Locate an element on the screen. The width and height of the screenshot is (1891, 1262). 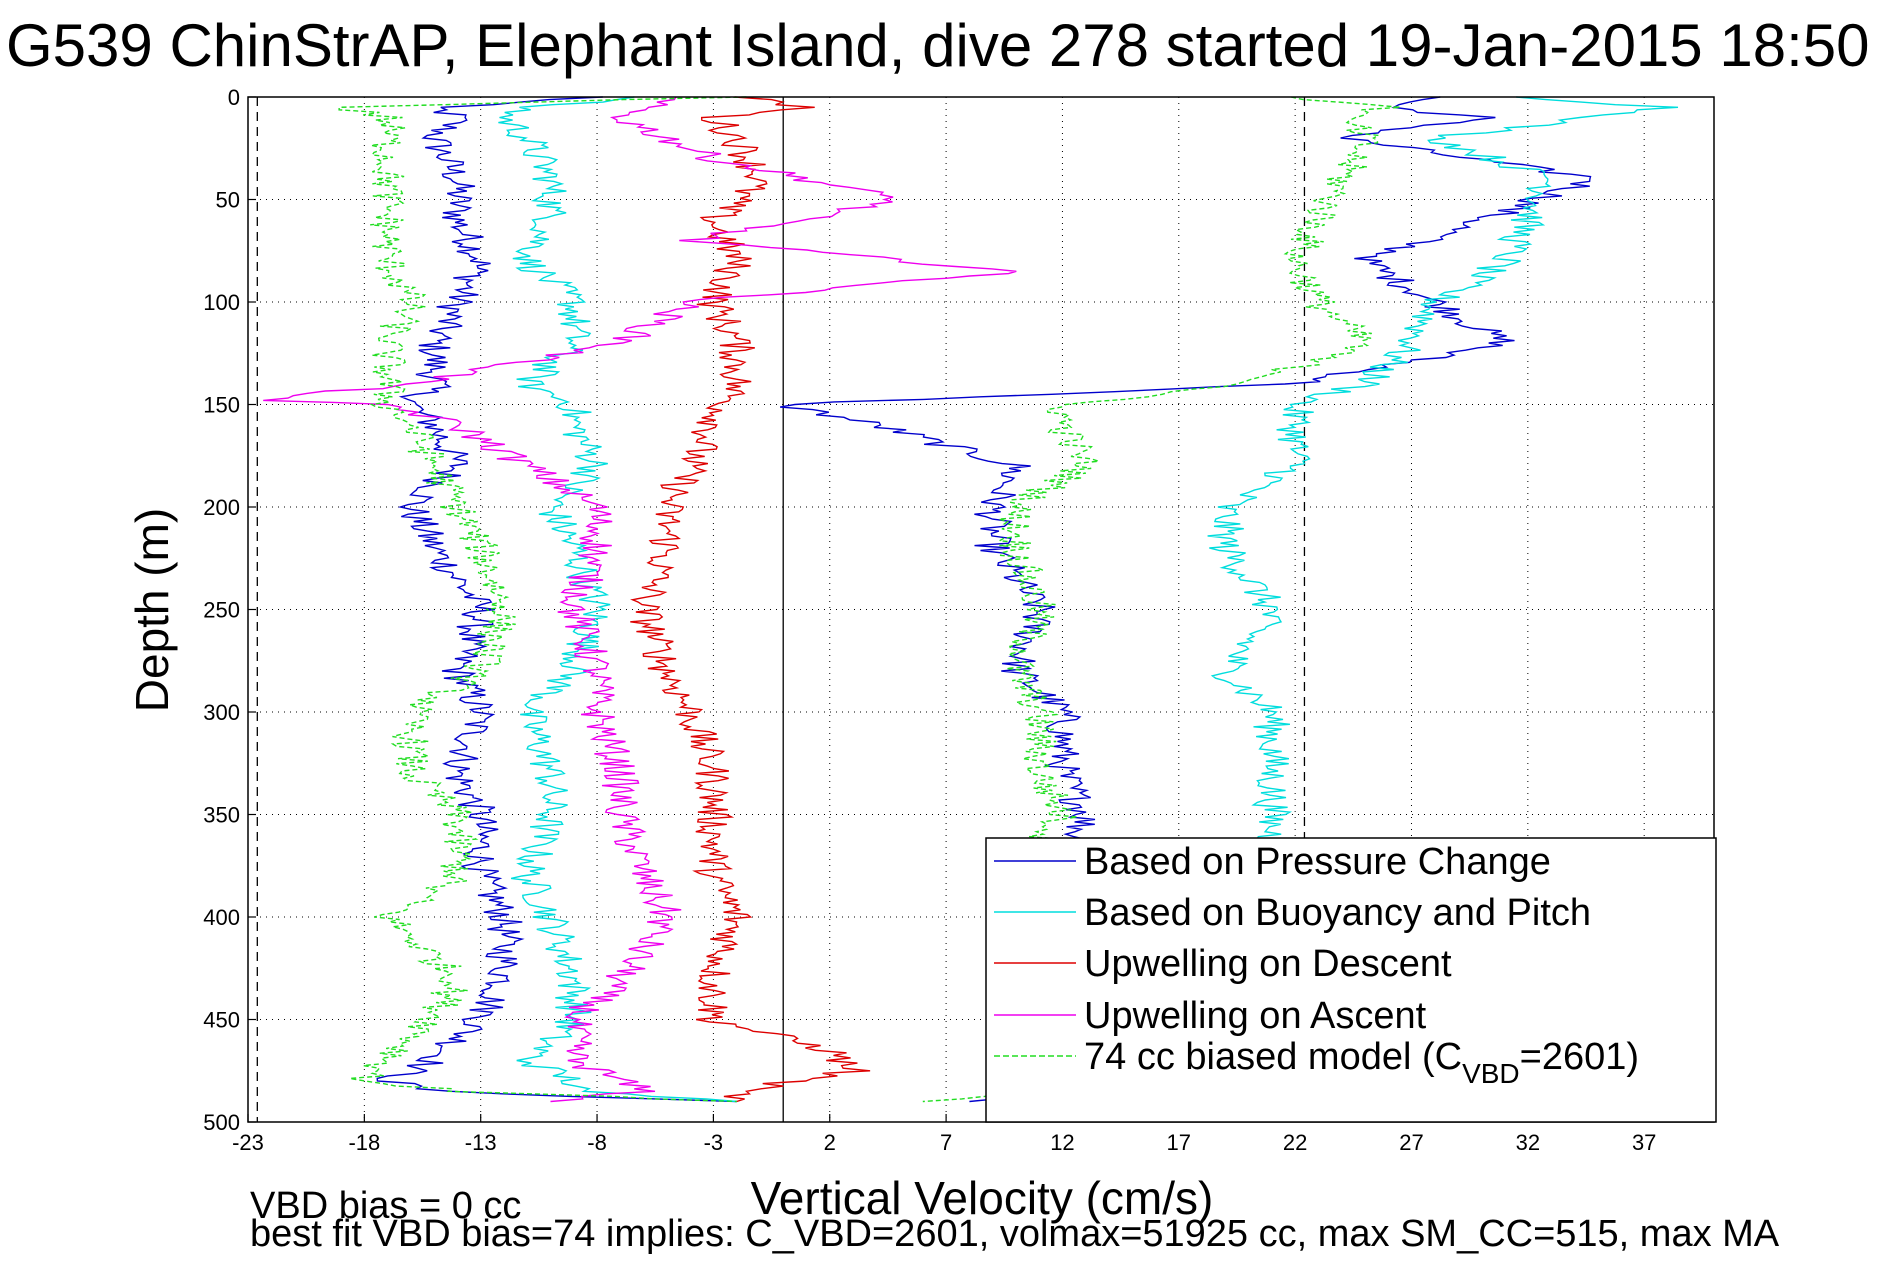
legend-label-2: Upwelling on Descent is located at coordinates (1268, 964).